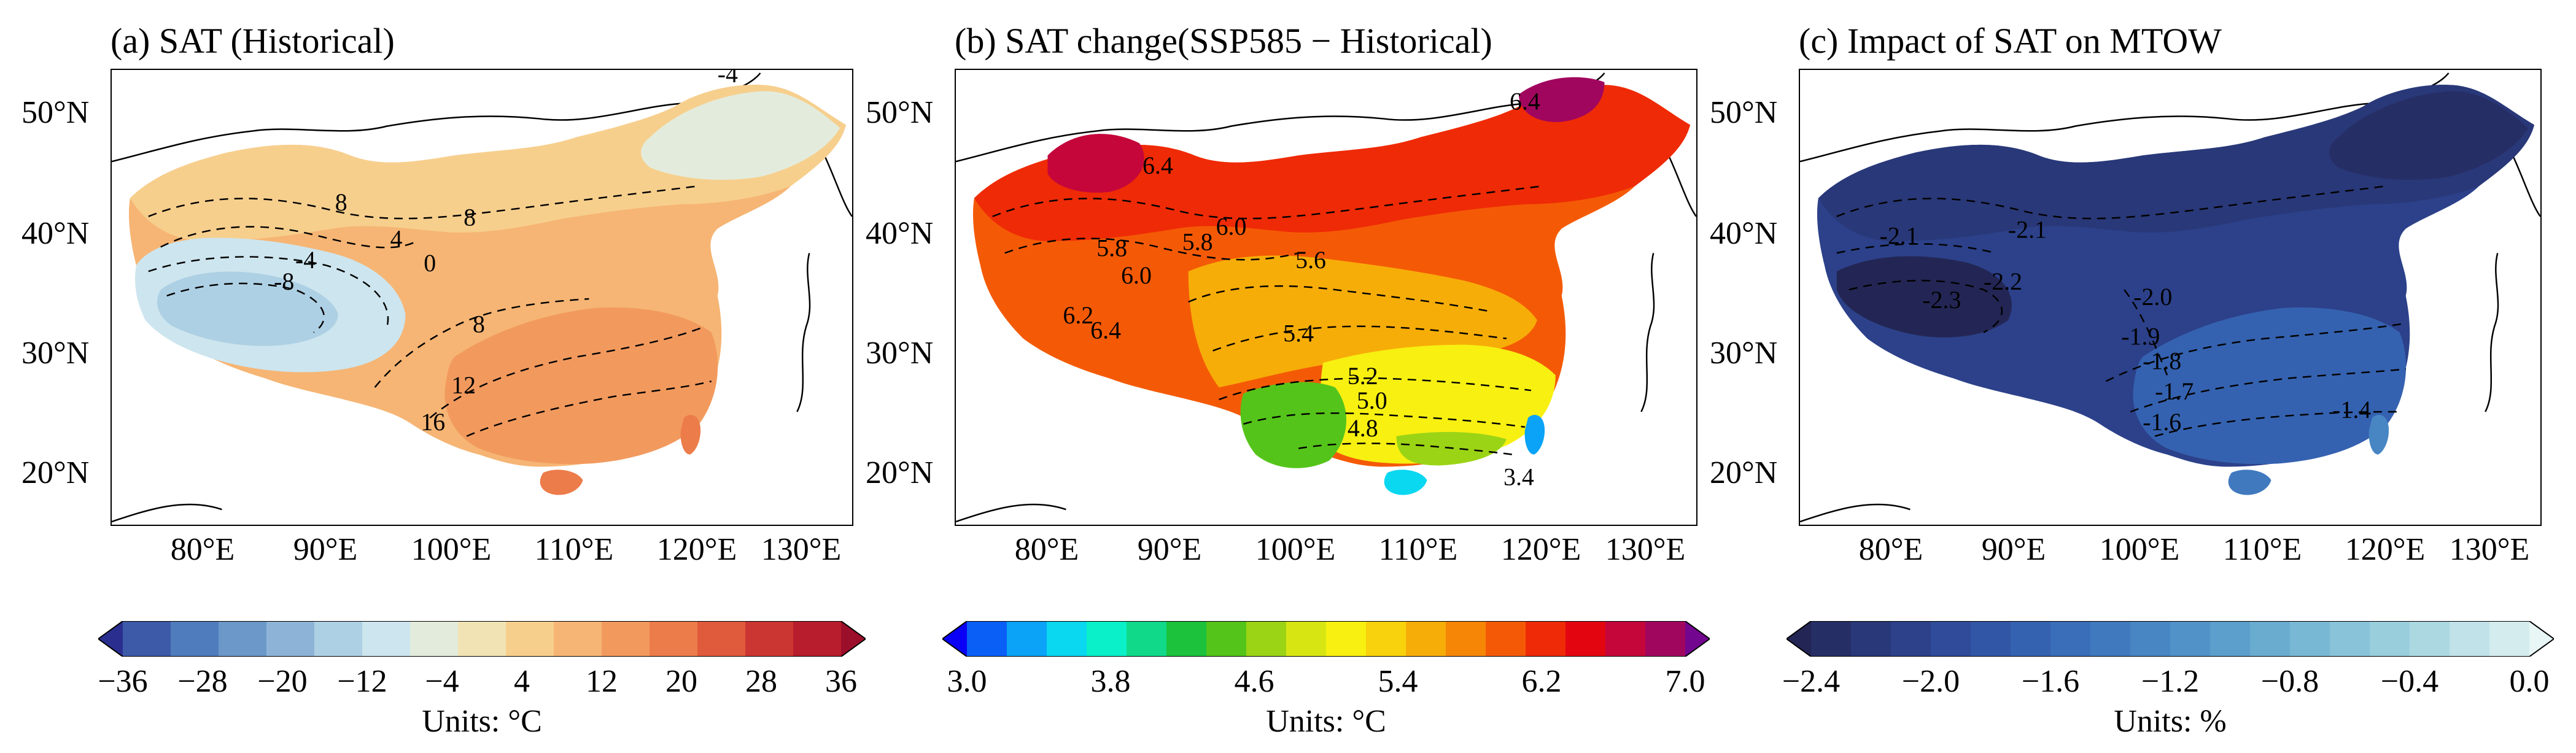 The height and width of the screenshot is (753, 2576). I want to click on contour-label: 8, so click(479, 325).